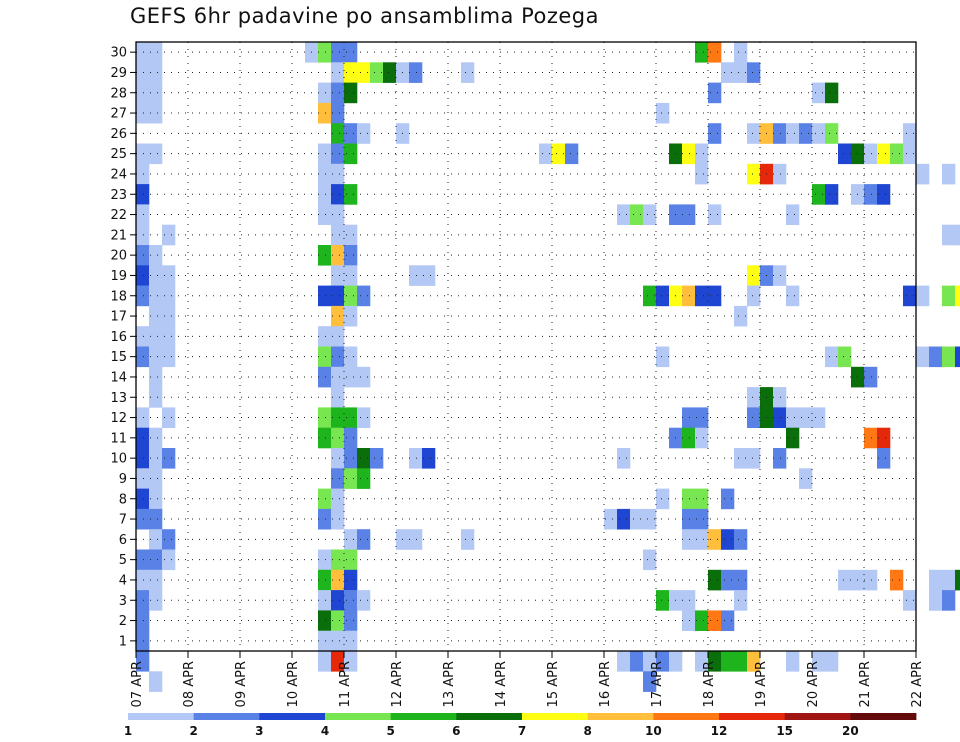 This screenshot has width=960, height=742. What do you see at coordinates (123, 580) in the screenshot?
I see `y-tick-label: 4` at bounding box center [123, 580].